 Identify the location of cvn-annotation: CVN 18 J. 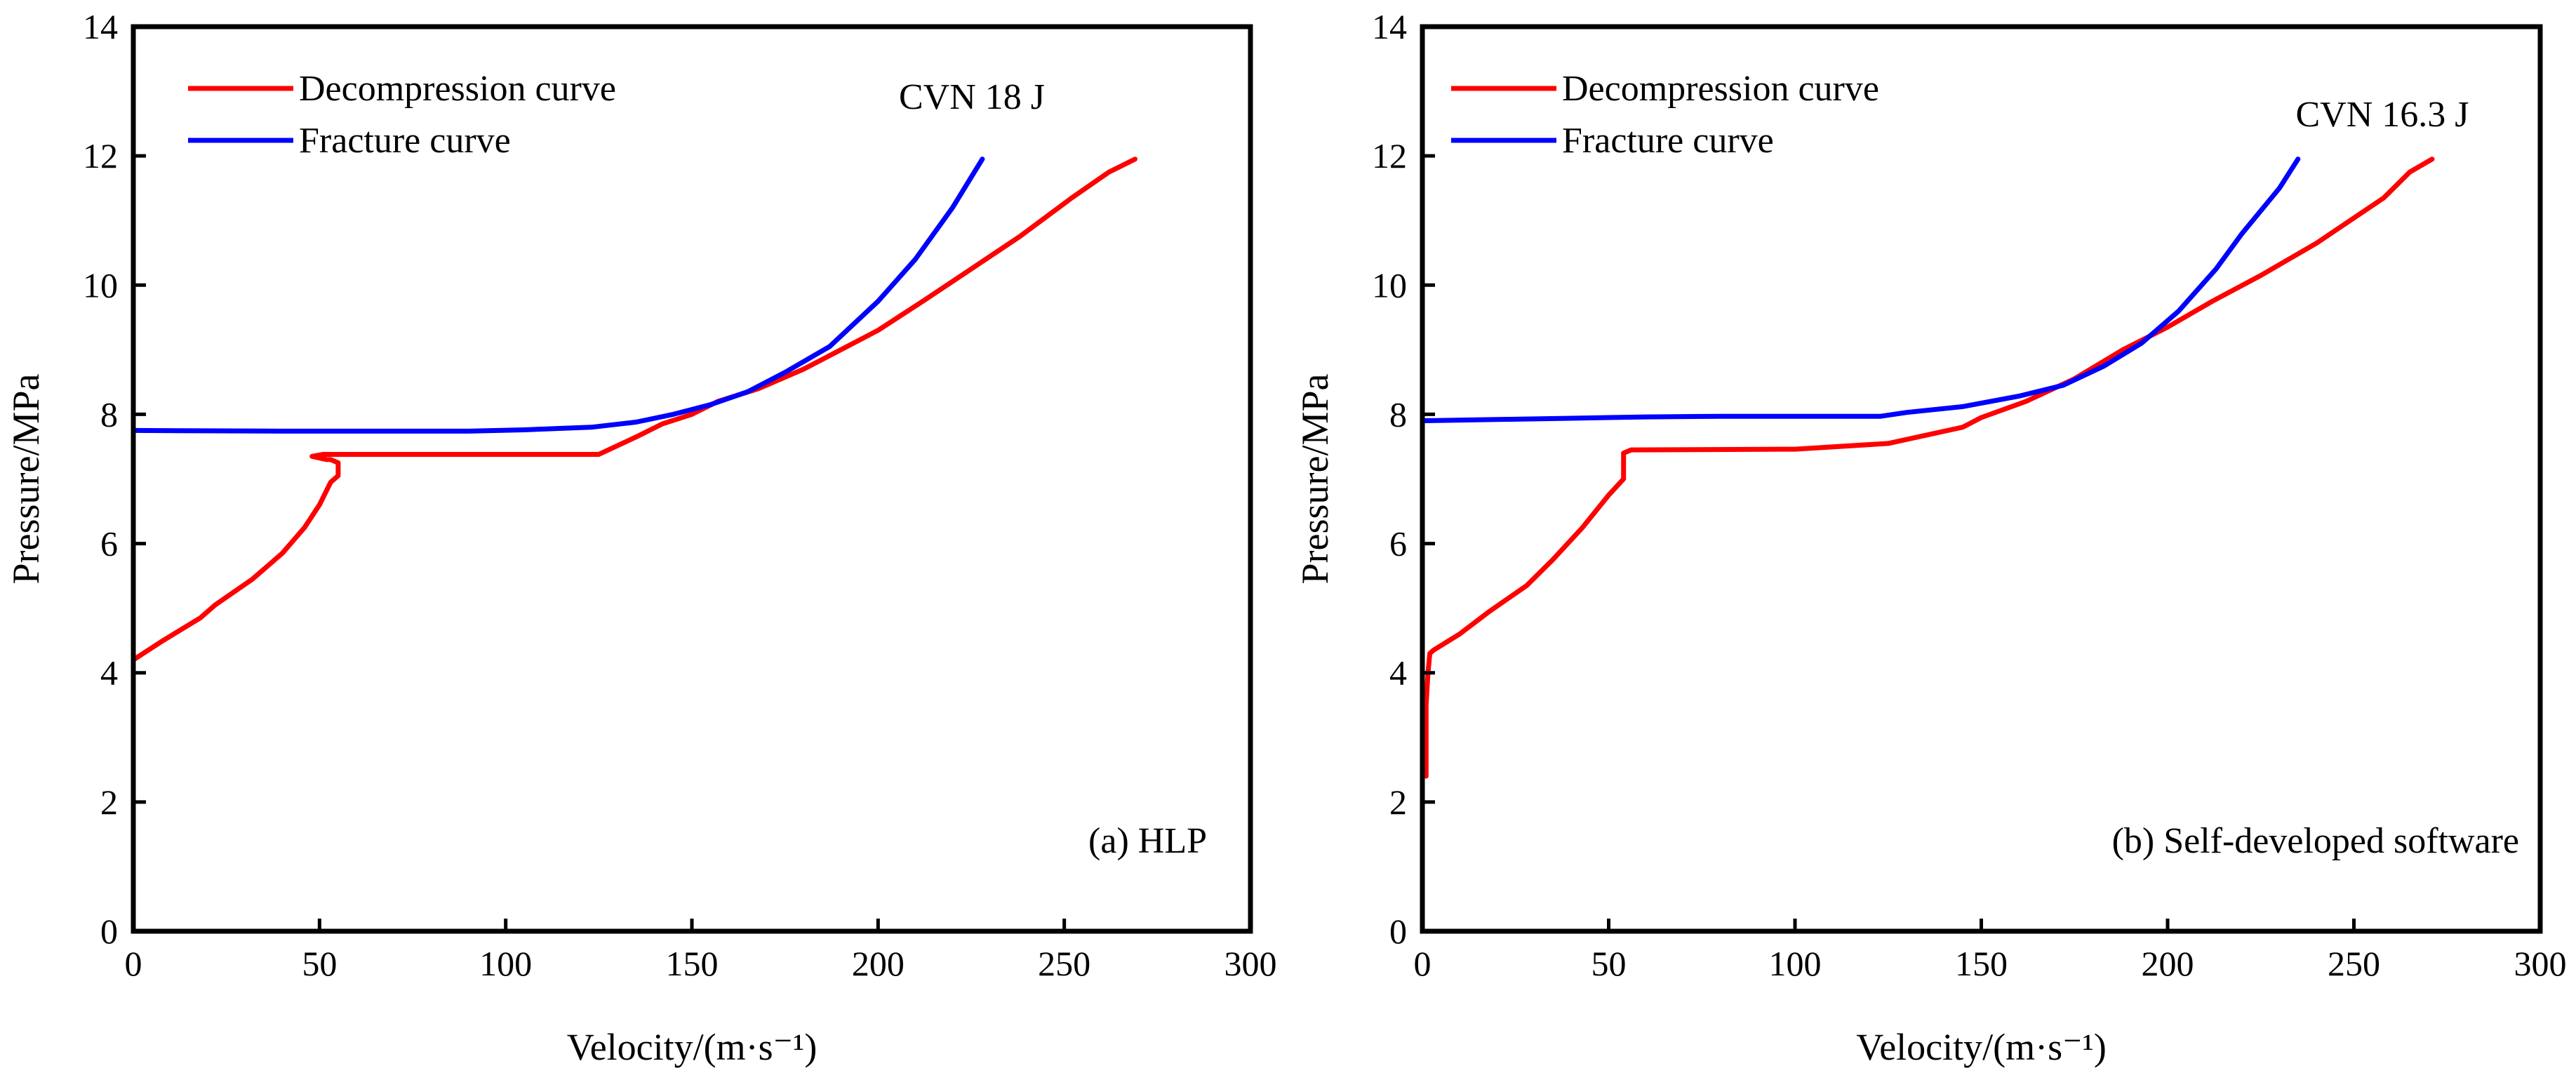
(972, 97).